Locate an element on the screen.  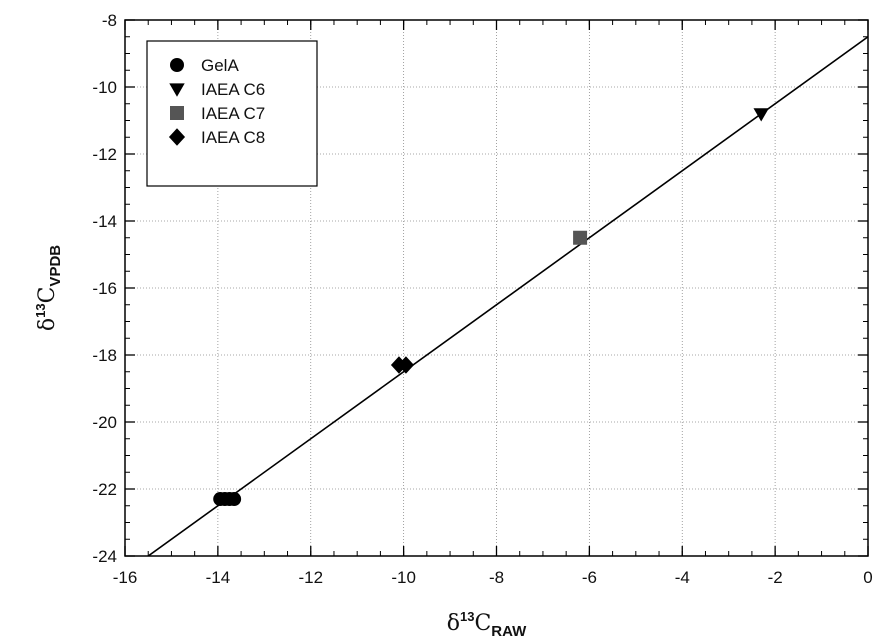
x-tick-label: 0 is located at coordinates (867, 577).